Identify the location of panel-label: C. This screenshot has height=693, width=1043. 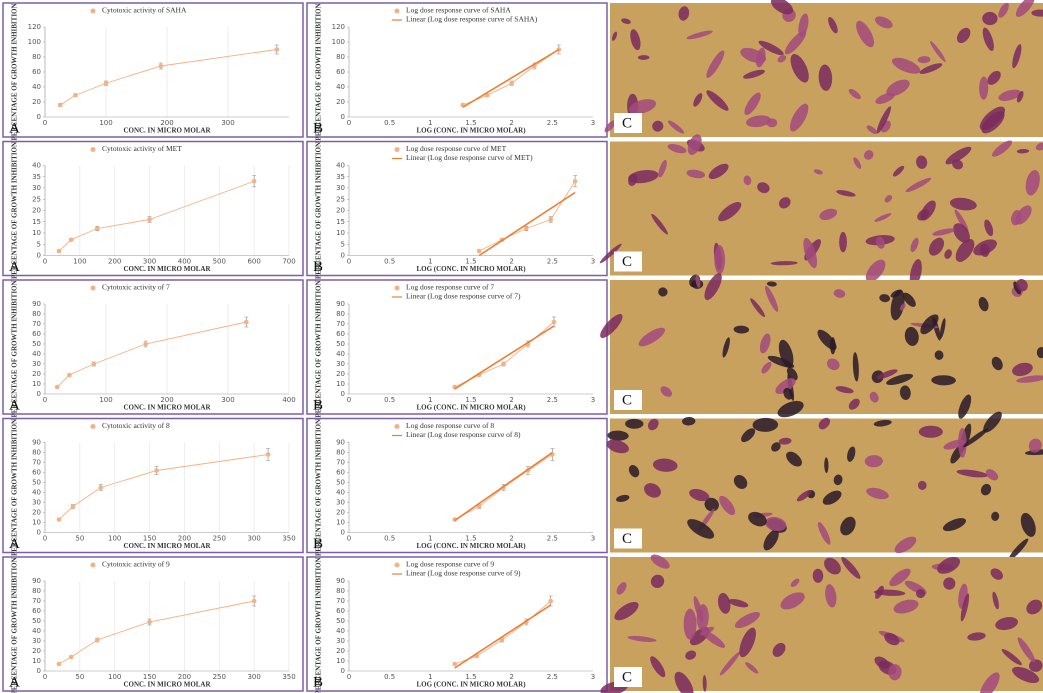
(627, 539).